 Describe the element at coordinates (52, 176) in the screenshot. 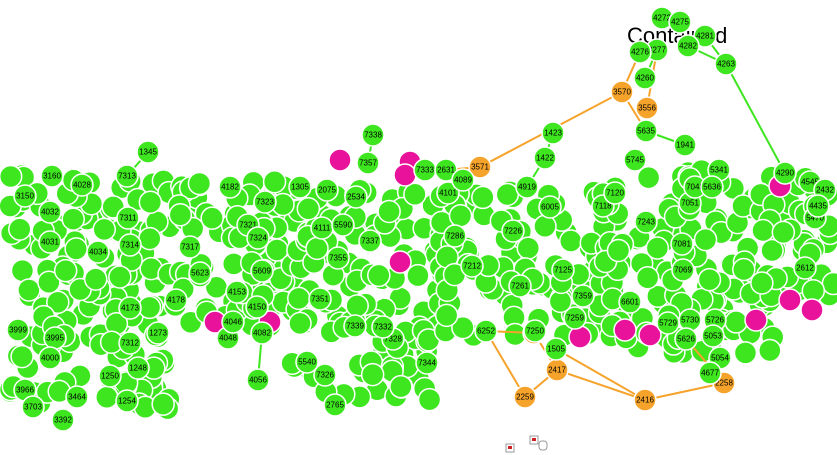

I see `node: 3160` at that location.